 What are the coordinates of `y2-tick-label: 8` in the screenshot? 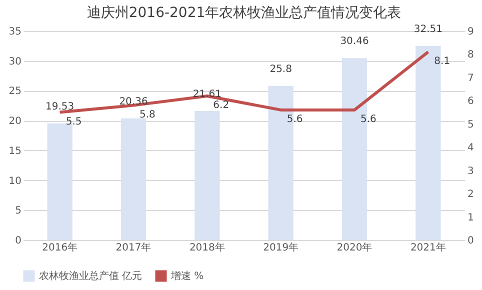 It's located at (471, 55).